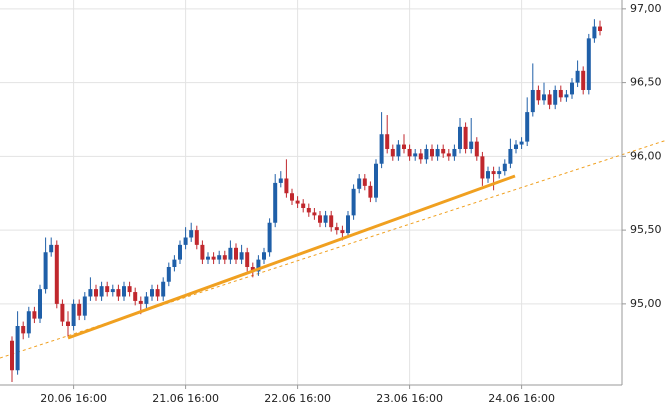 The width and height of the screenshot is (667, 410). I want to click on x-tick-label: 22.06 16:00, so click(297, 398).